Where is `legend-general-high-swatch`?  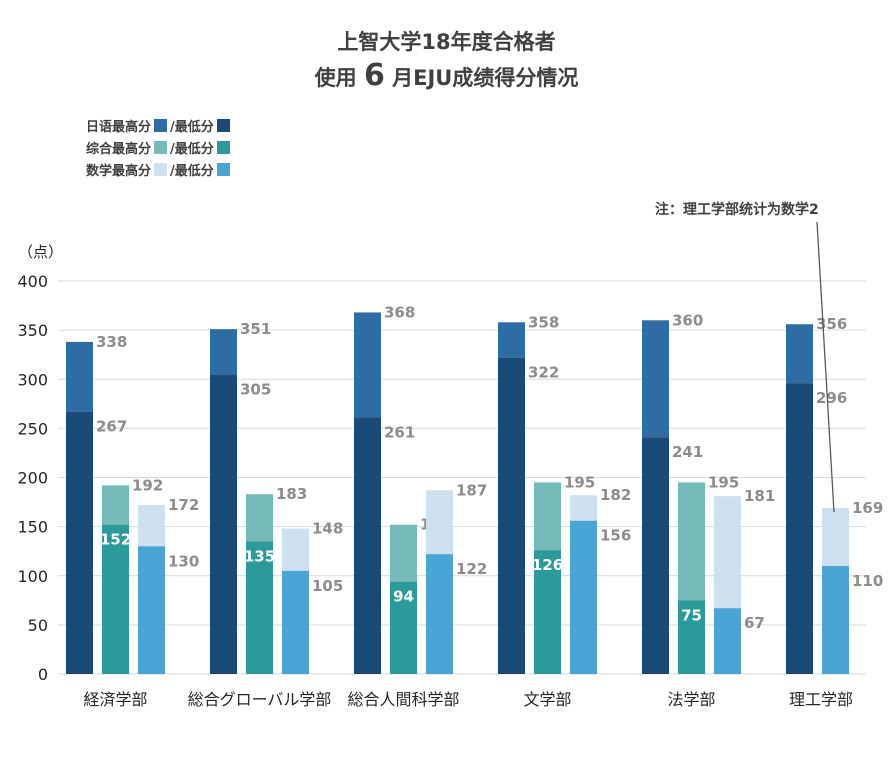
legend-general-high-swatch is located at coordinates (161, 147).